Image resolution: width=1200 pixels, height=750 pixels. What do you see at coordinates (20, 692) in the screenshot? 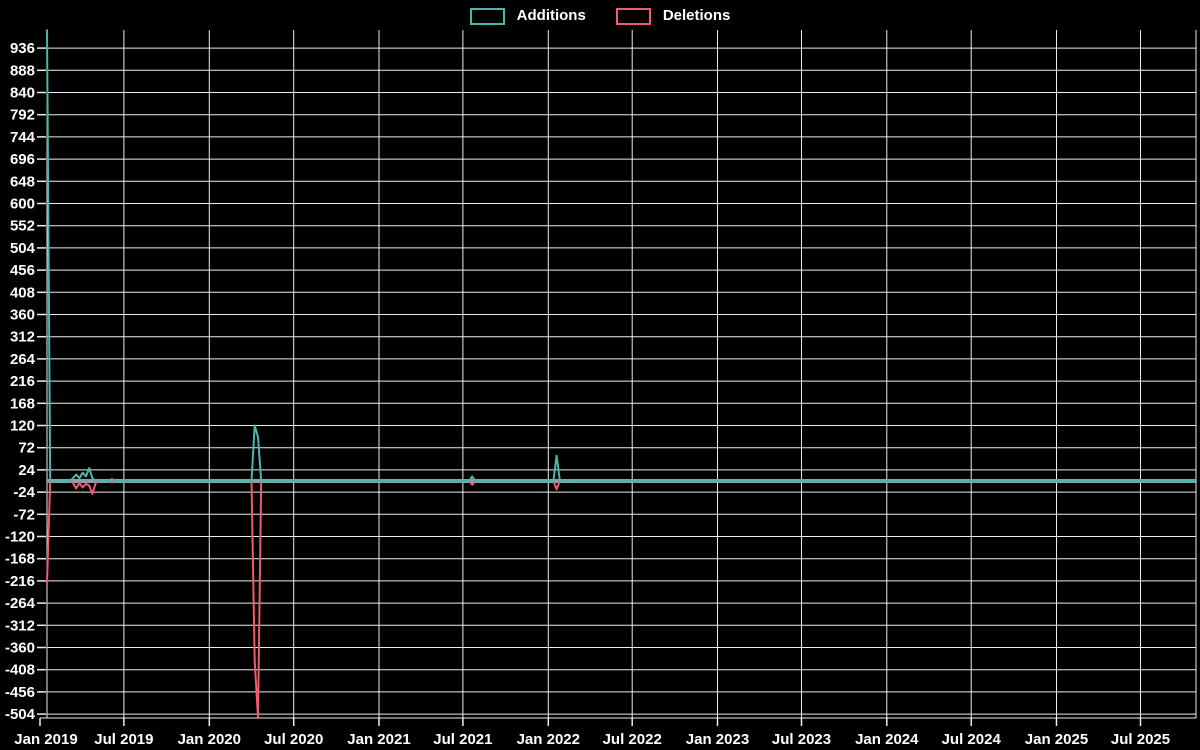
I see `svg-text: -456` at bounding box center [20, 692].